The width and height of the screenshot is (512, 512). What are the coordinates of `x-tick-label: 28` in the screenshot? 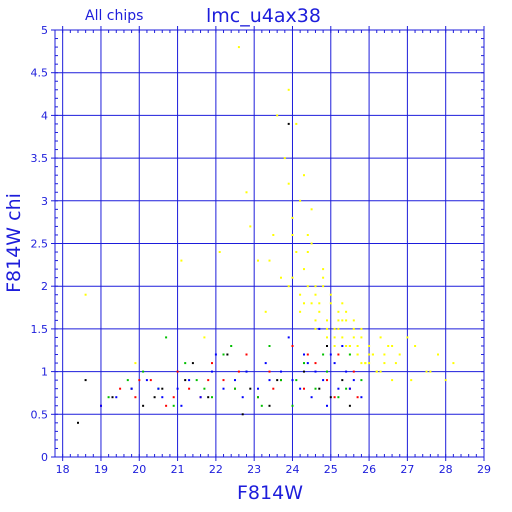 It's located at (446, 469).